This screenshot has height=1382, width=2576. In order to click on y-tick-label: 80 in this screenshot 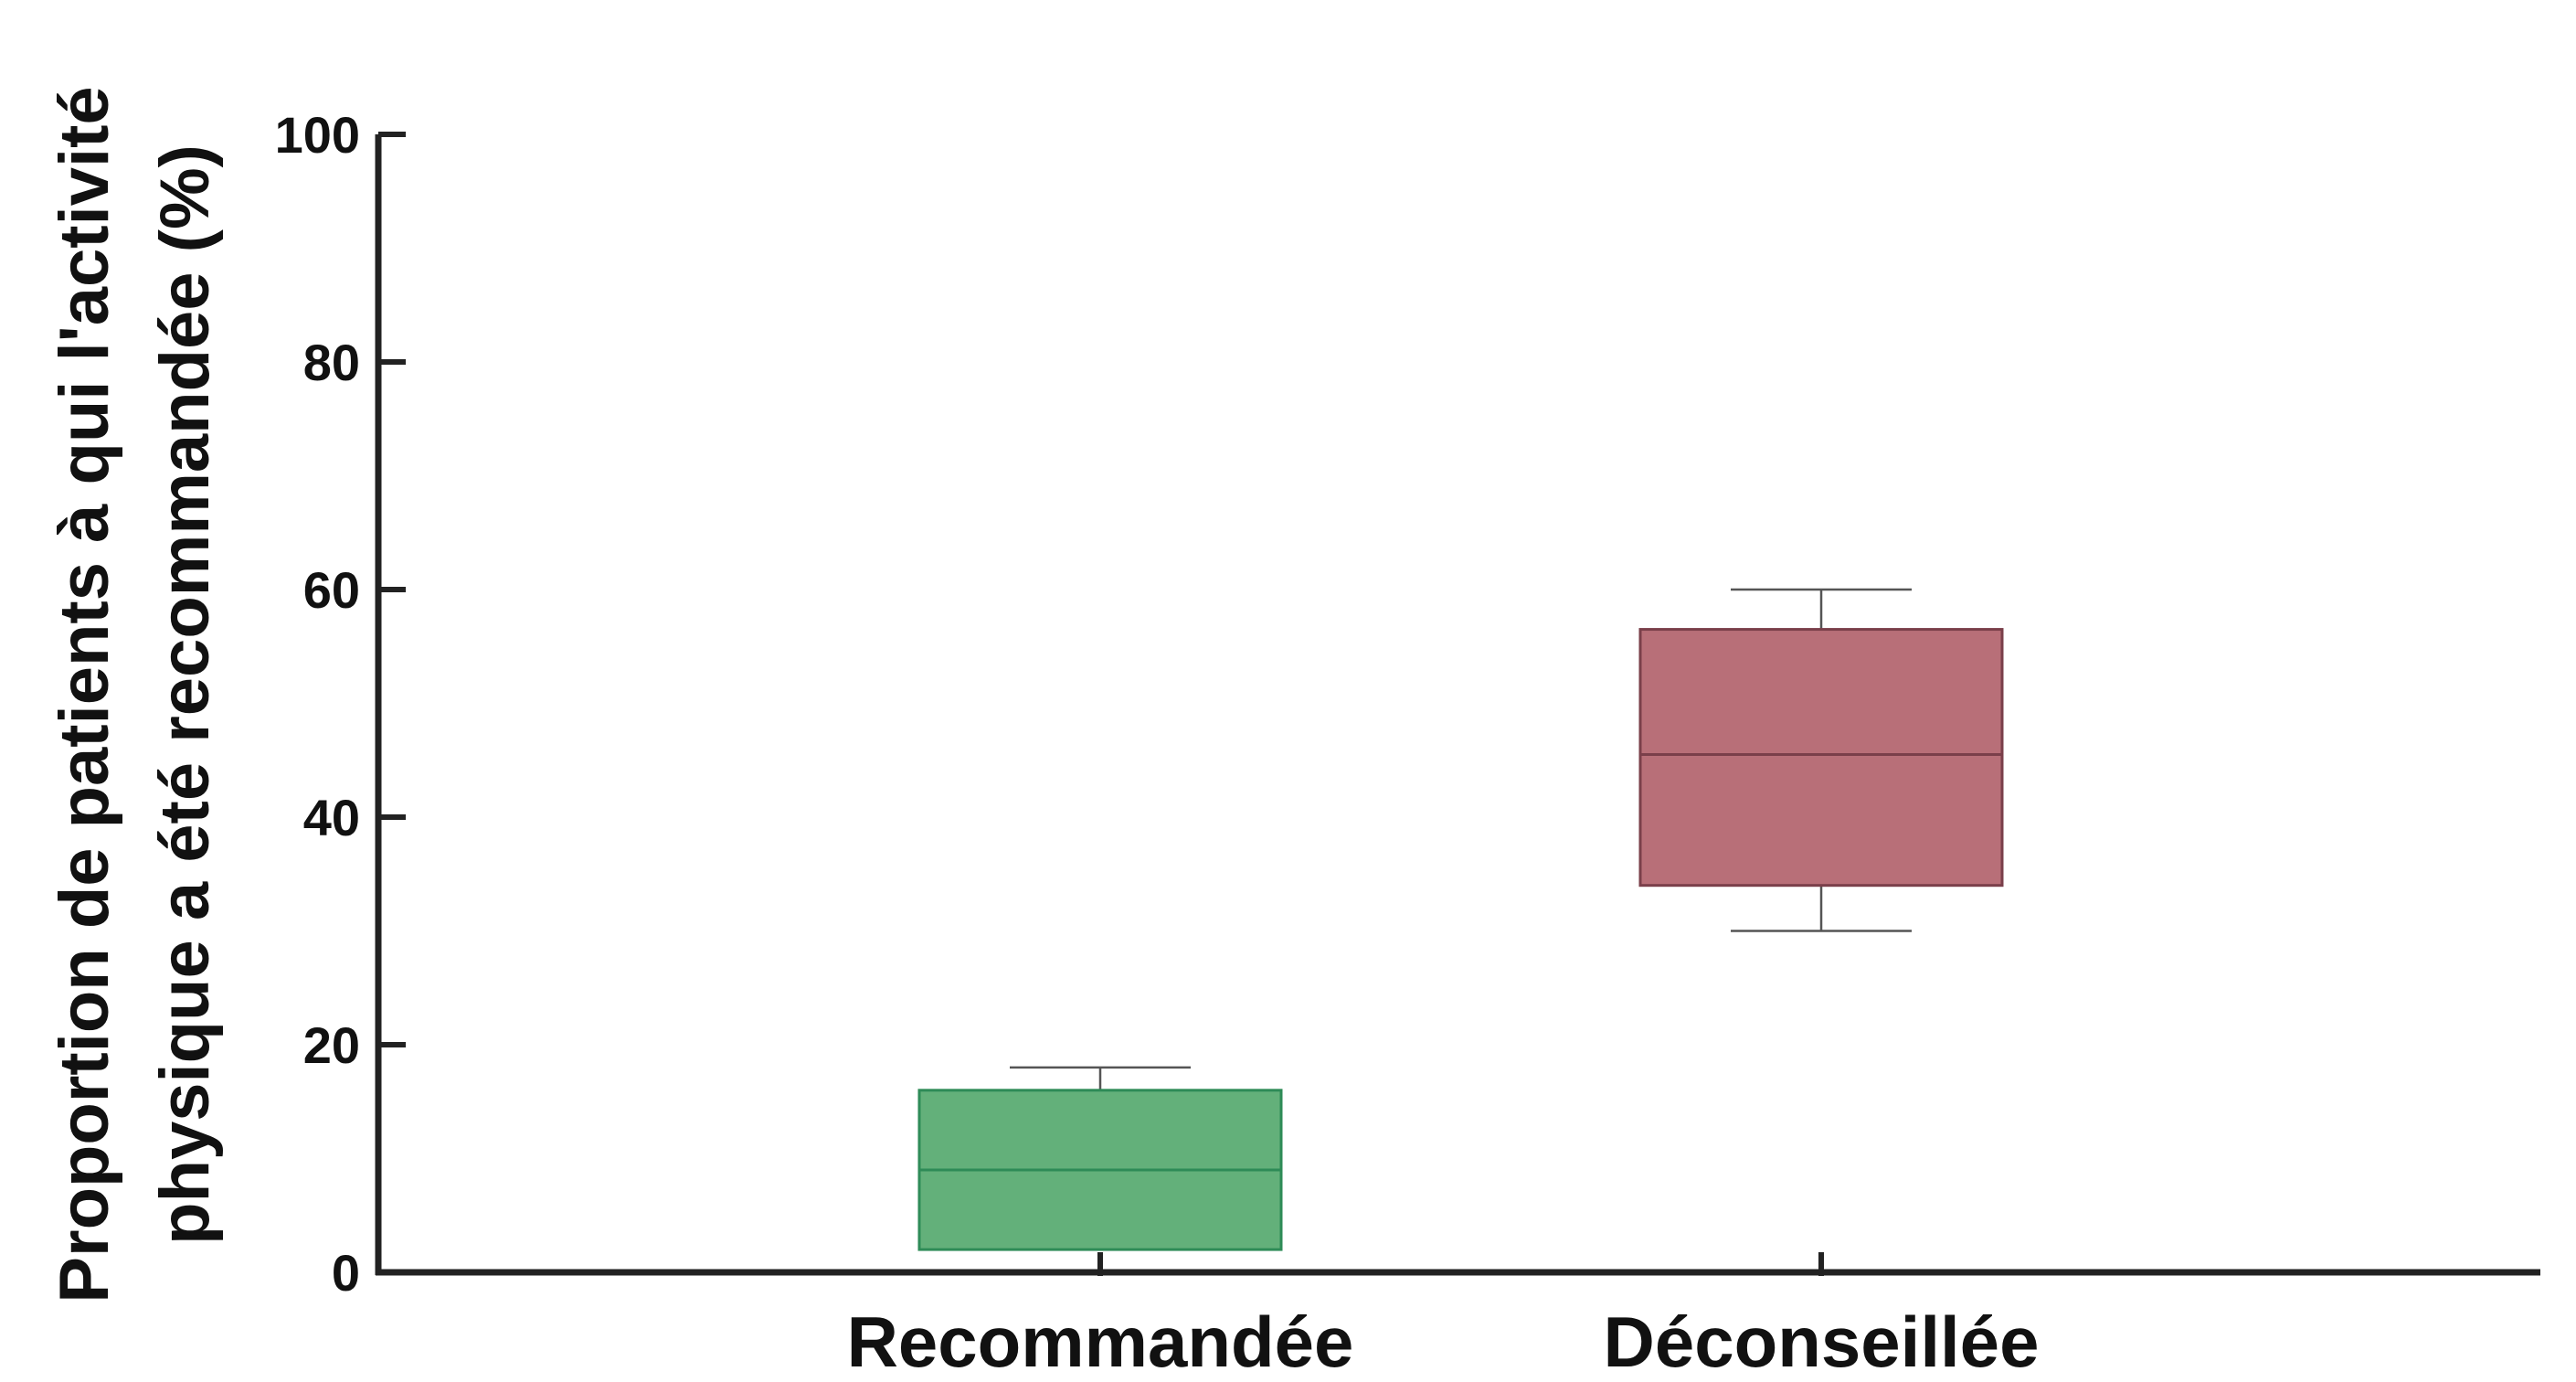, I will do `click(331, 362)`.